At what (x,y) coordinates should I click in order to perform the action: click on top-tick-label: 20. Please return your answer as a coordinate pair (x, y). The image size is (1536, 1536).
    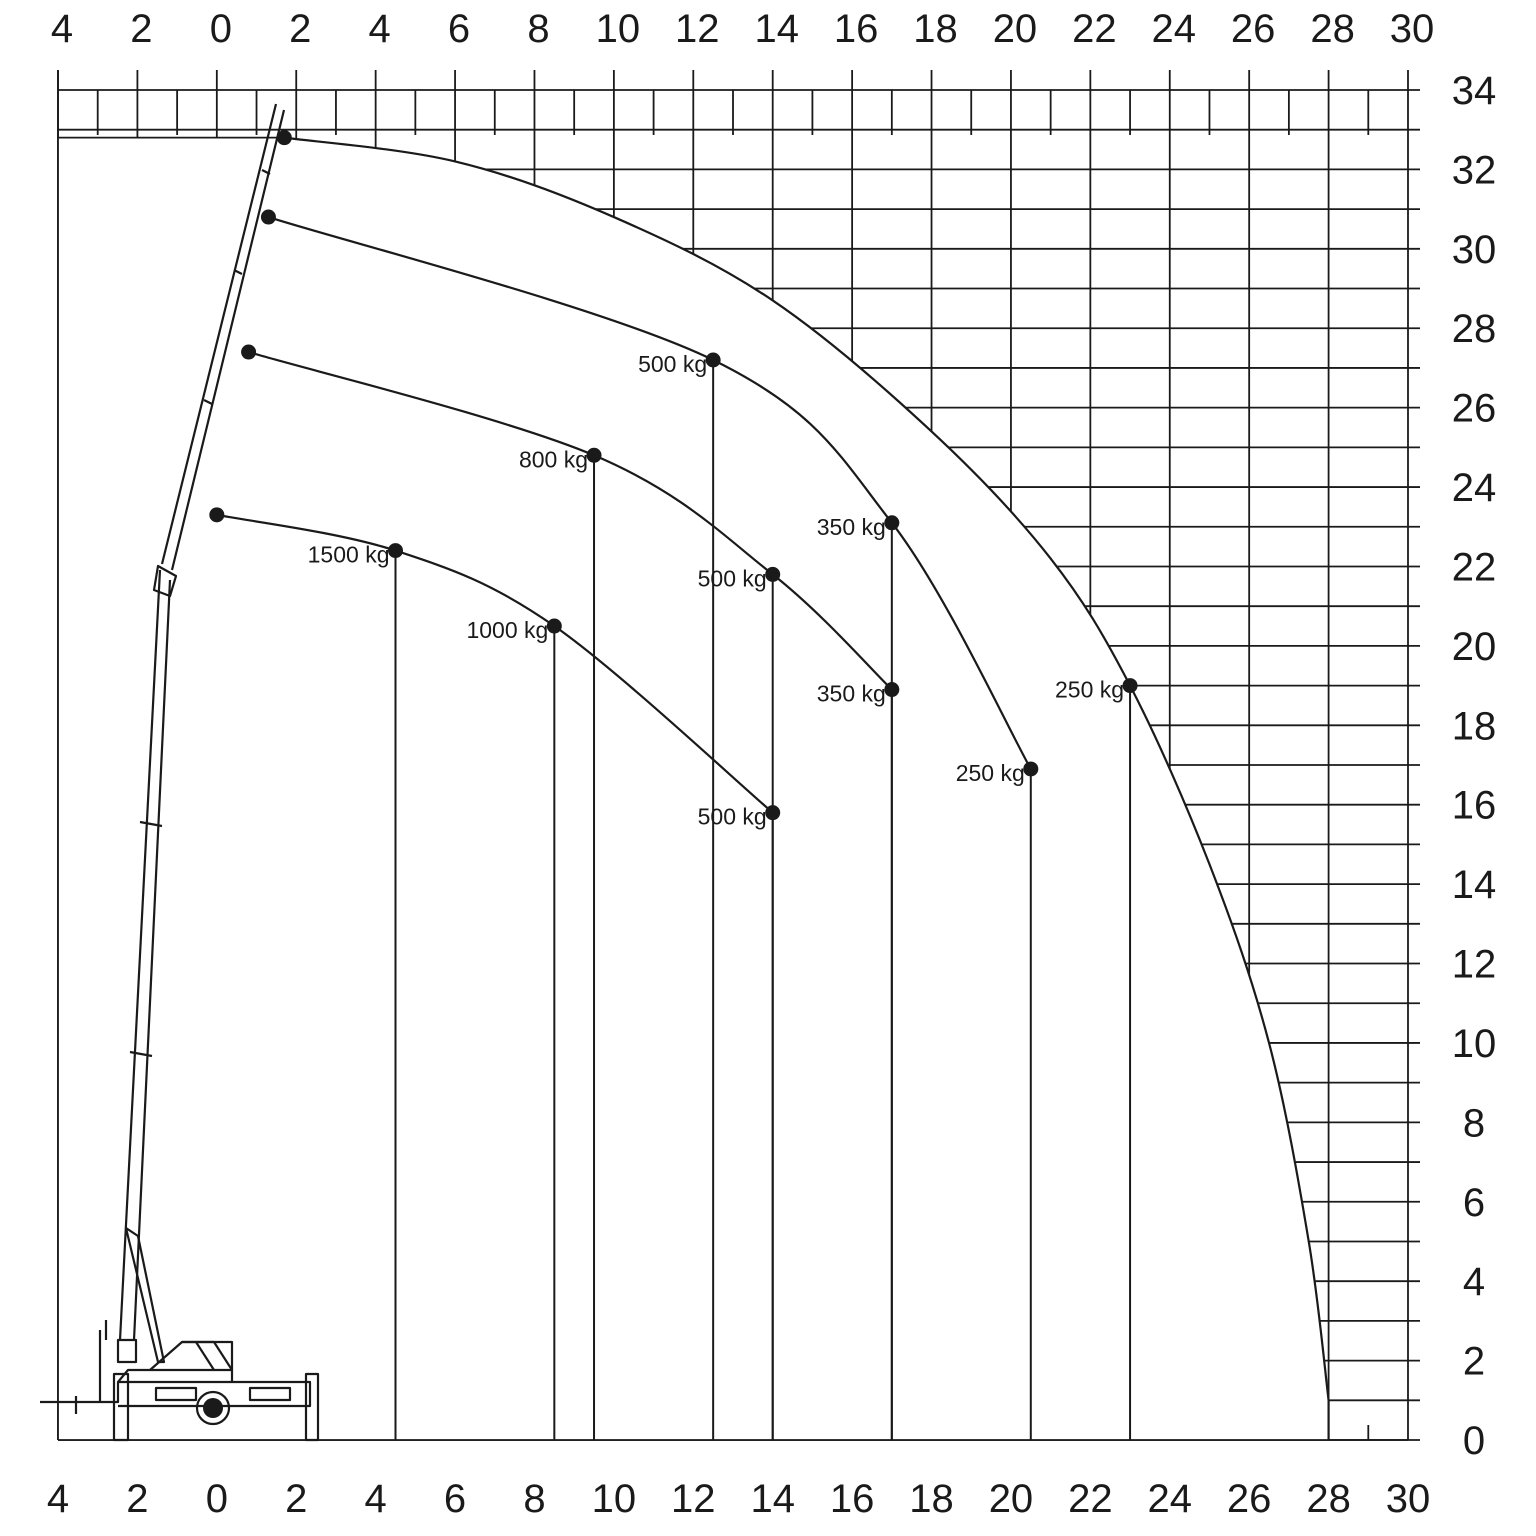
    Looking at the image, I should click on (1015, 29).